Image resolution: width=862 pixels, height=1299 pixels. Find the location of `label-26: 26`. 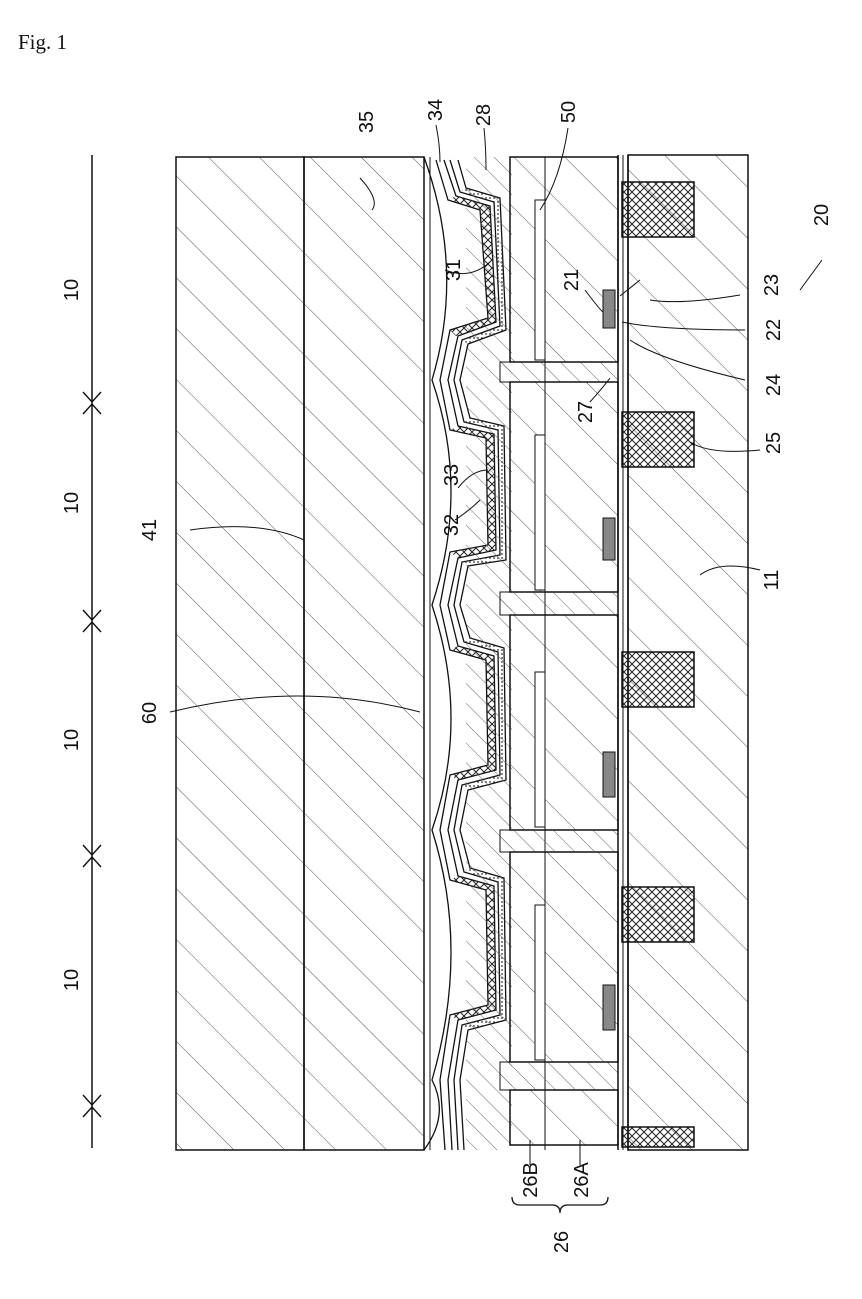

label-26: 26 is located at coordinates (562, 1242).